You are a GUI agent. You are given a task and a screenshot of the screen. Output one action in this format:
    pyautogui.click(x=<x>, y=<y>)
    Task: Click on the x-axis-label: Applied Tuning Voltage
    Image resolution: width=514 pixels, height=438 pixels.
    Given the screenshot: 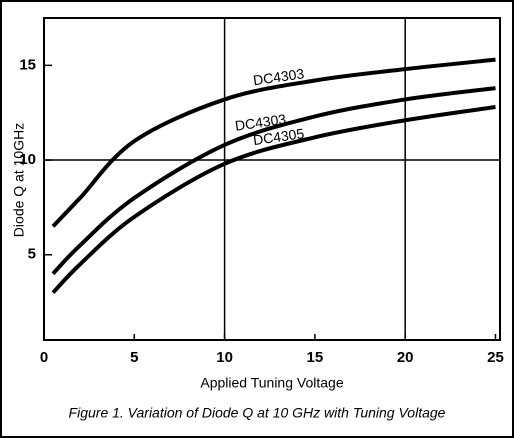 What is the action you would take?
    pyautogui.click(x=271, y=383)
    